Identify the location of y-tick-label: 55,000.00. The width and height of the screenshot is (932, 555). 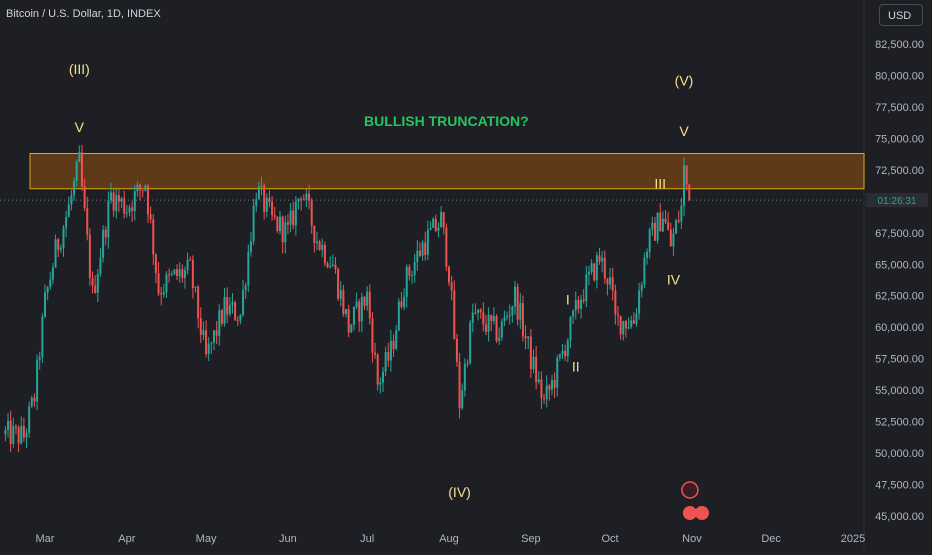
(899, 391).